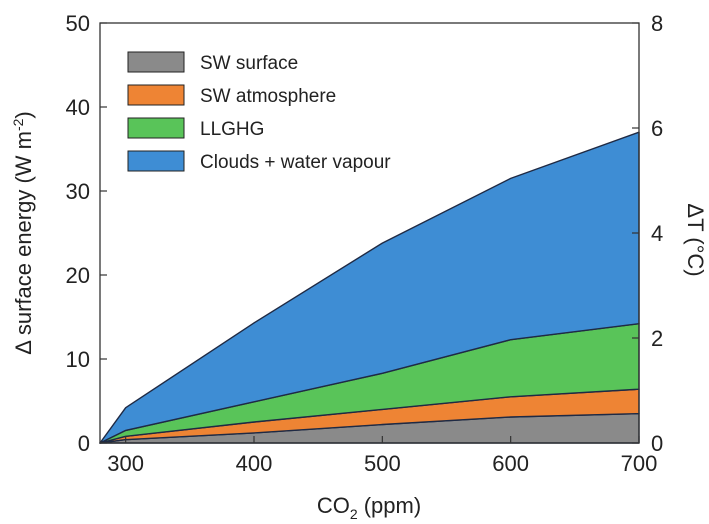 The width and height of the screenshot is (709, 524). What do you see at coordinates (510, 463) in the screenshot?
I see `x-tick-label: 600` at bounding box center [510, 463].